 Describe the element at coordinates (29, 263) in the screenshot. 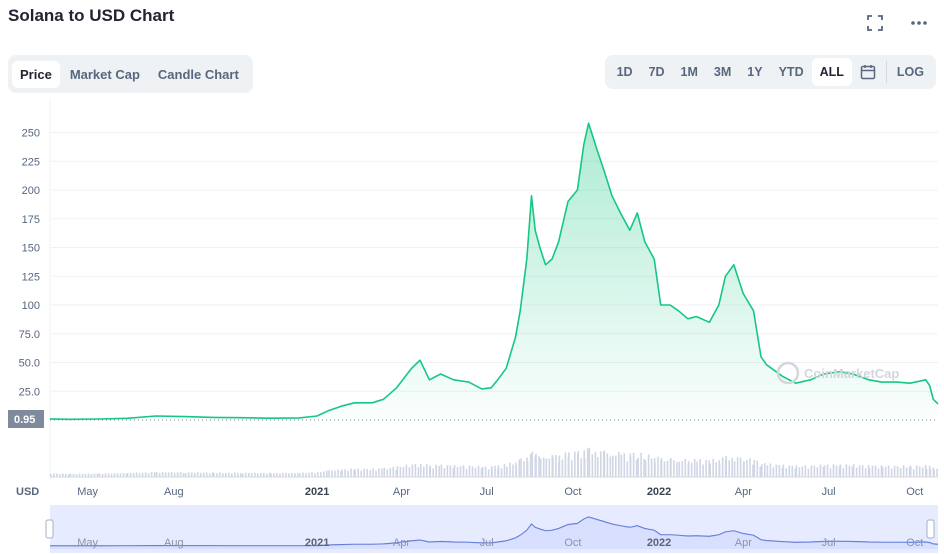

I see `y-axis: 25.0 50.0 75.0 100 125 150 175 200 225 250` at that location.